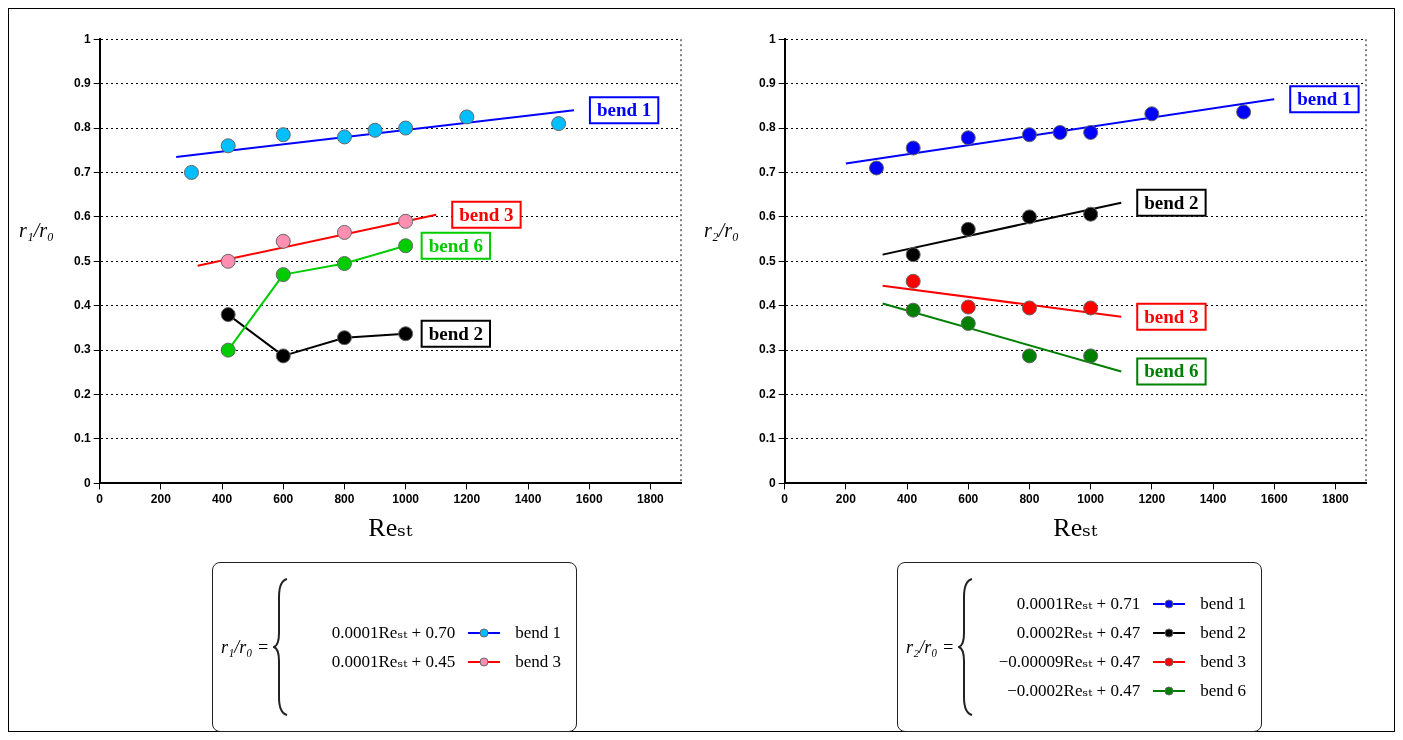 The image size is (1403, 740). What do you see at coordinates (393, 661) in the screenshot?
I see `text: 0.0001Reₛₜ + 0.45` at bounding box center [393, 661].